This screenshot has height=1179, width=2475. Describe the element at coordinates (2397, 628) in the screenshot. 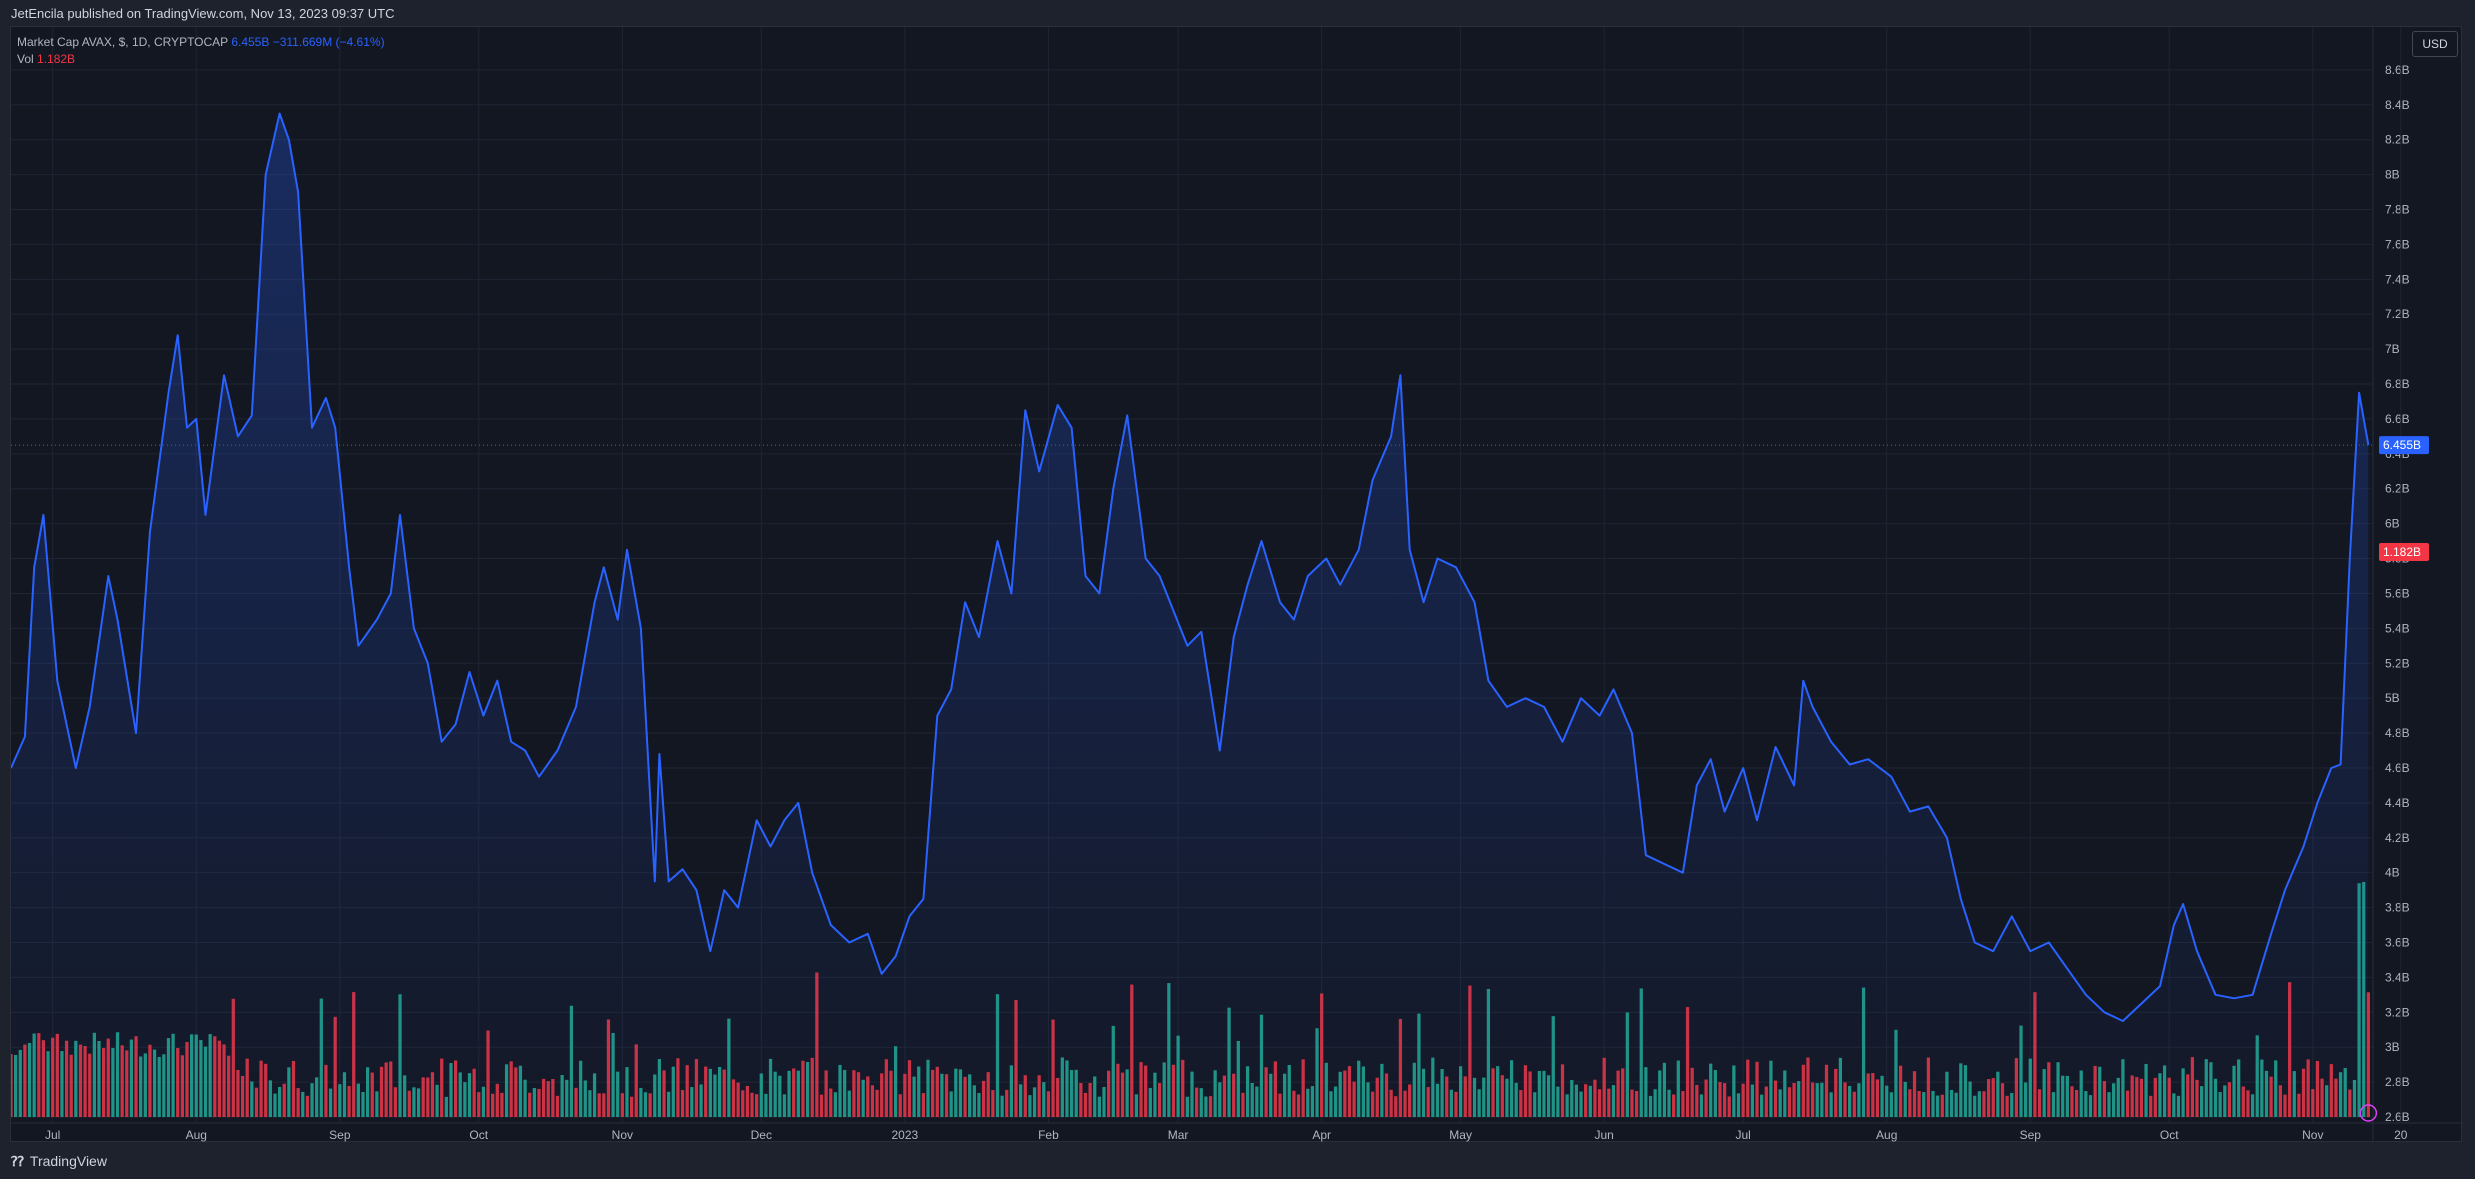

I see `y-tick-label: 5.4B` at that location.